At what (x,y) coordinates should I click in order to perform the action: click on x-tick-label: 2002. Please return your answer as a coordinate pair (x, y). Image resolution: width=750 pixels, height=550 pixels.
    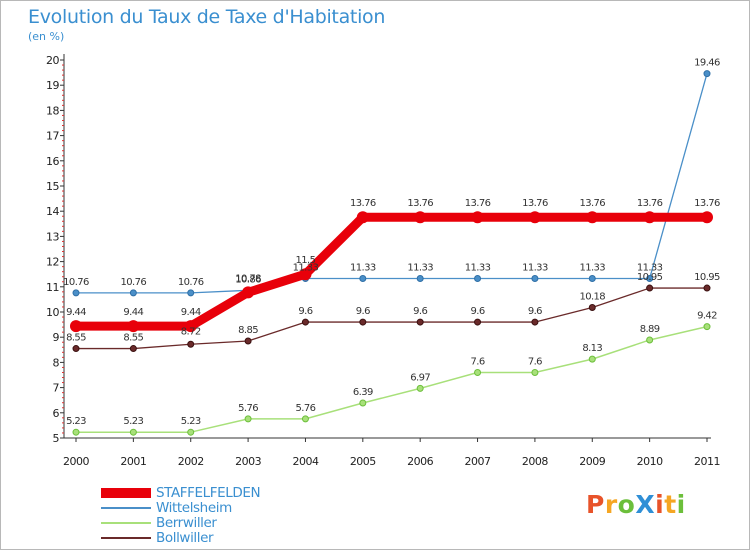
    Looking at the image, I should click on (191, 461).